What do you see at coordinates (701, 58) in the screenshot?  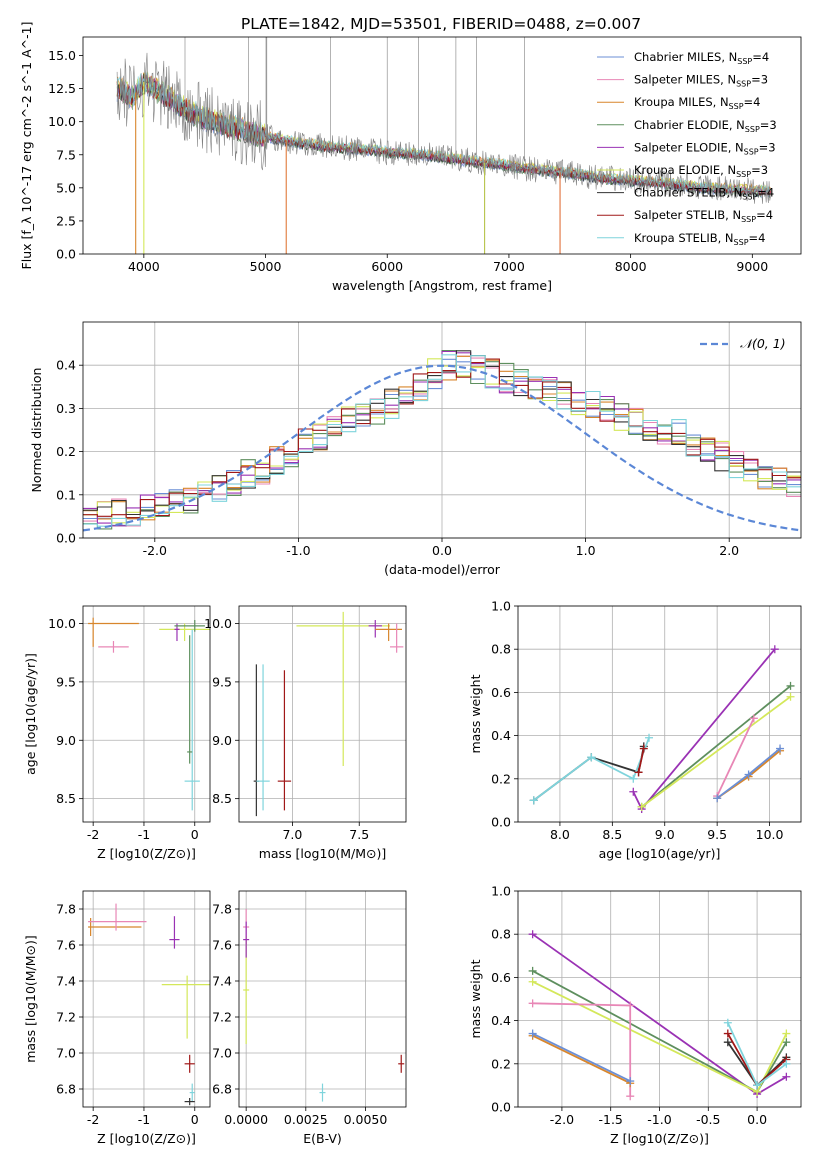 I see `legend-entry: Chabrier MILES, NSSP=4` at bounding box center [701, 58].